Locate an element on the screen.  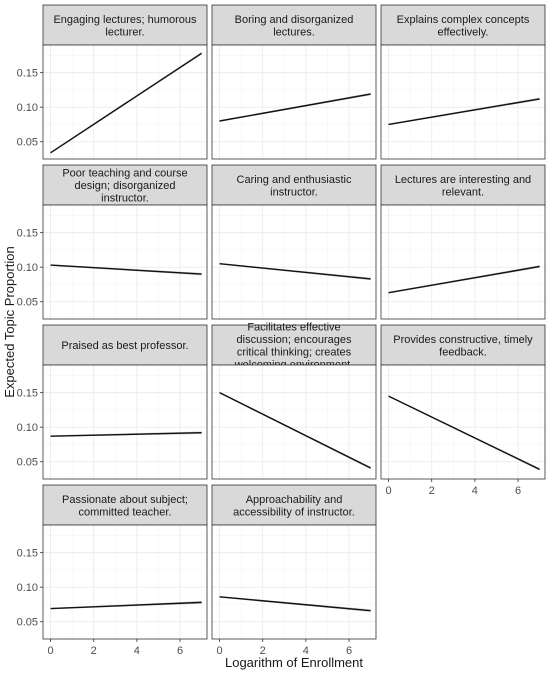
facet-title-line: lectures. is located at coordinates (294, 32).